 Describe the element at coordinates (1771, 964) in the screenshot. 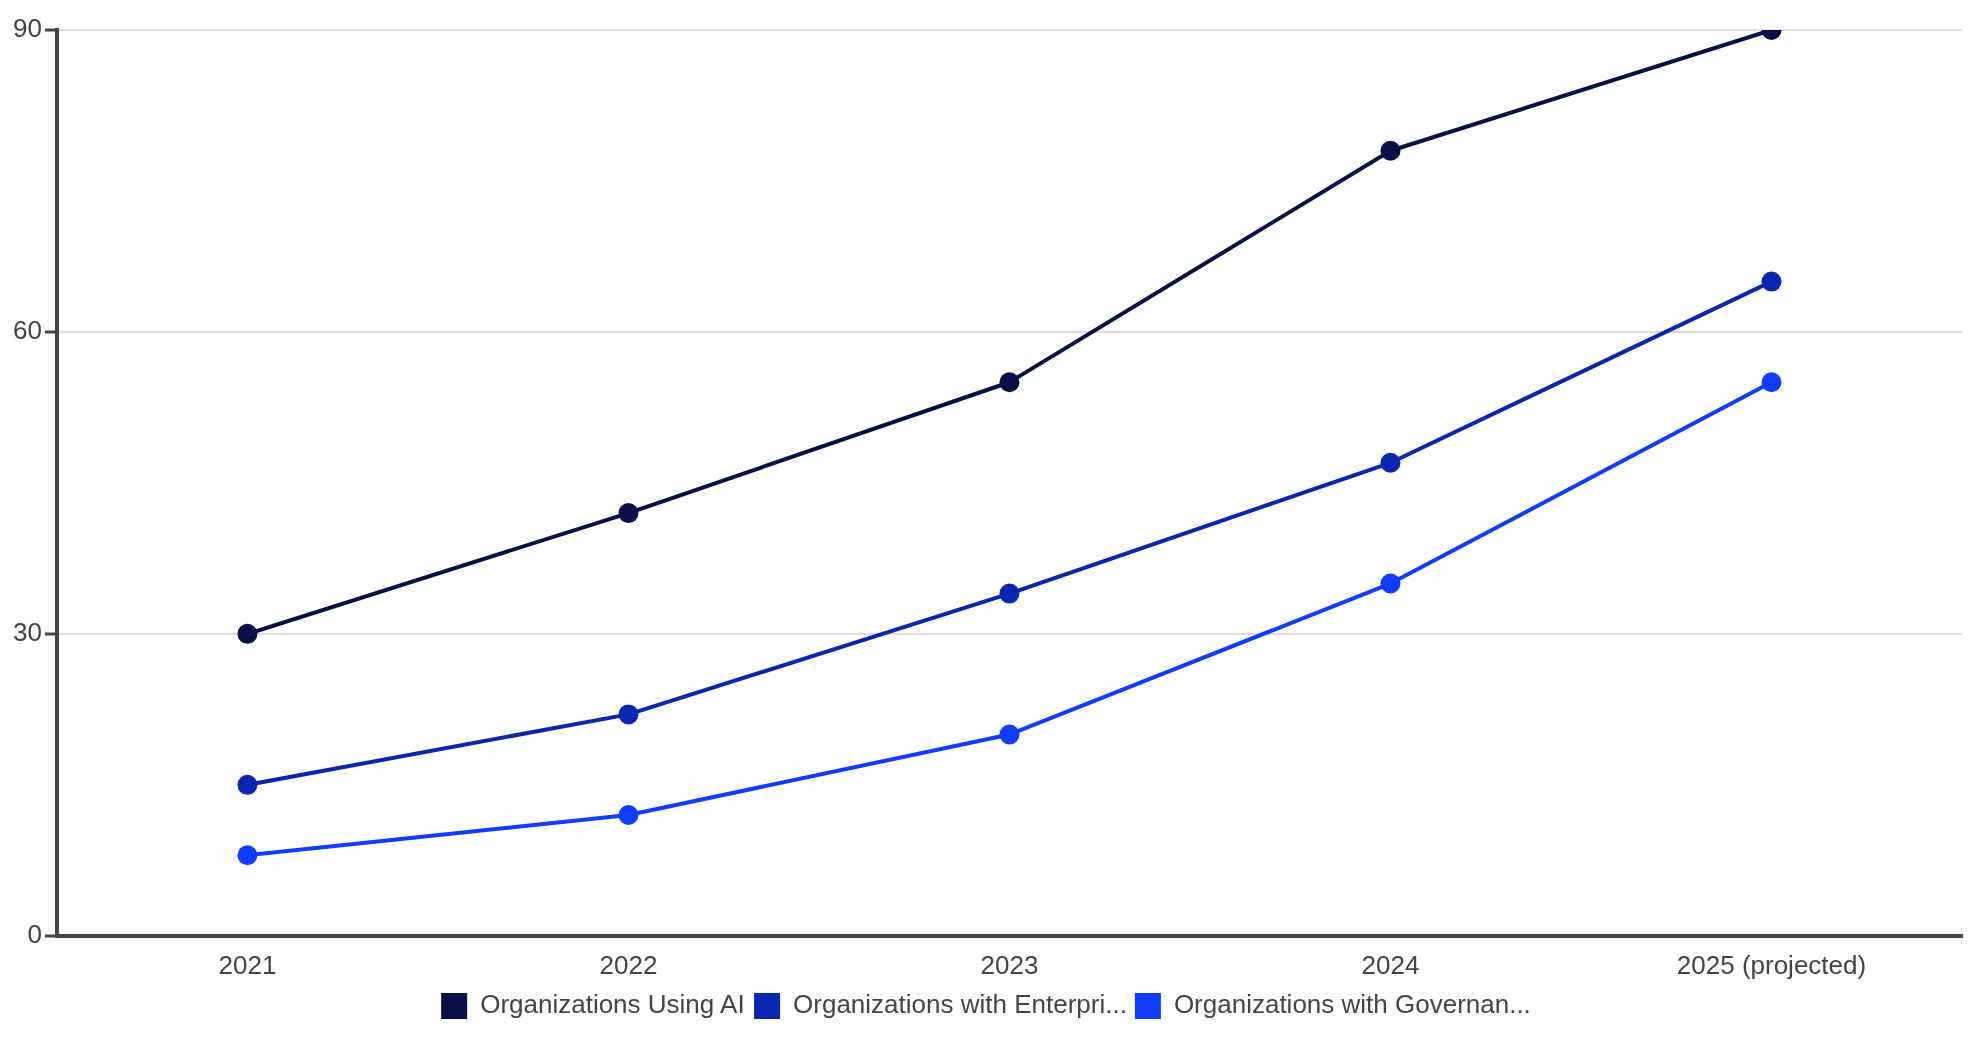

I see `x-tick-label: 2025 (projected)` at that location.